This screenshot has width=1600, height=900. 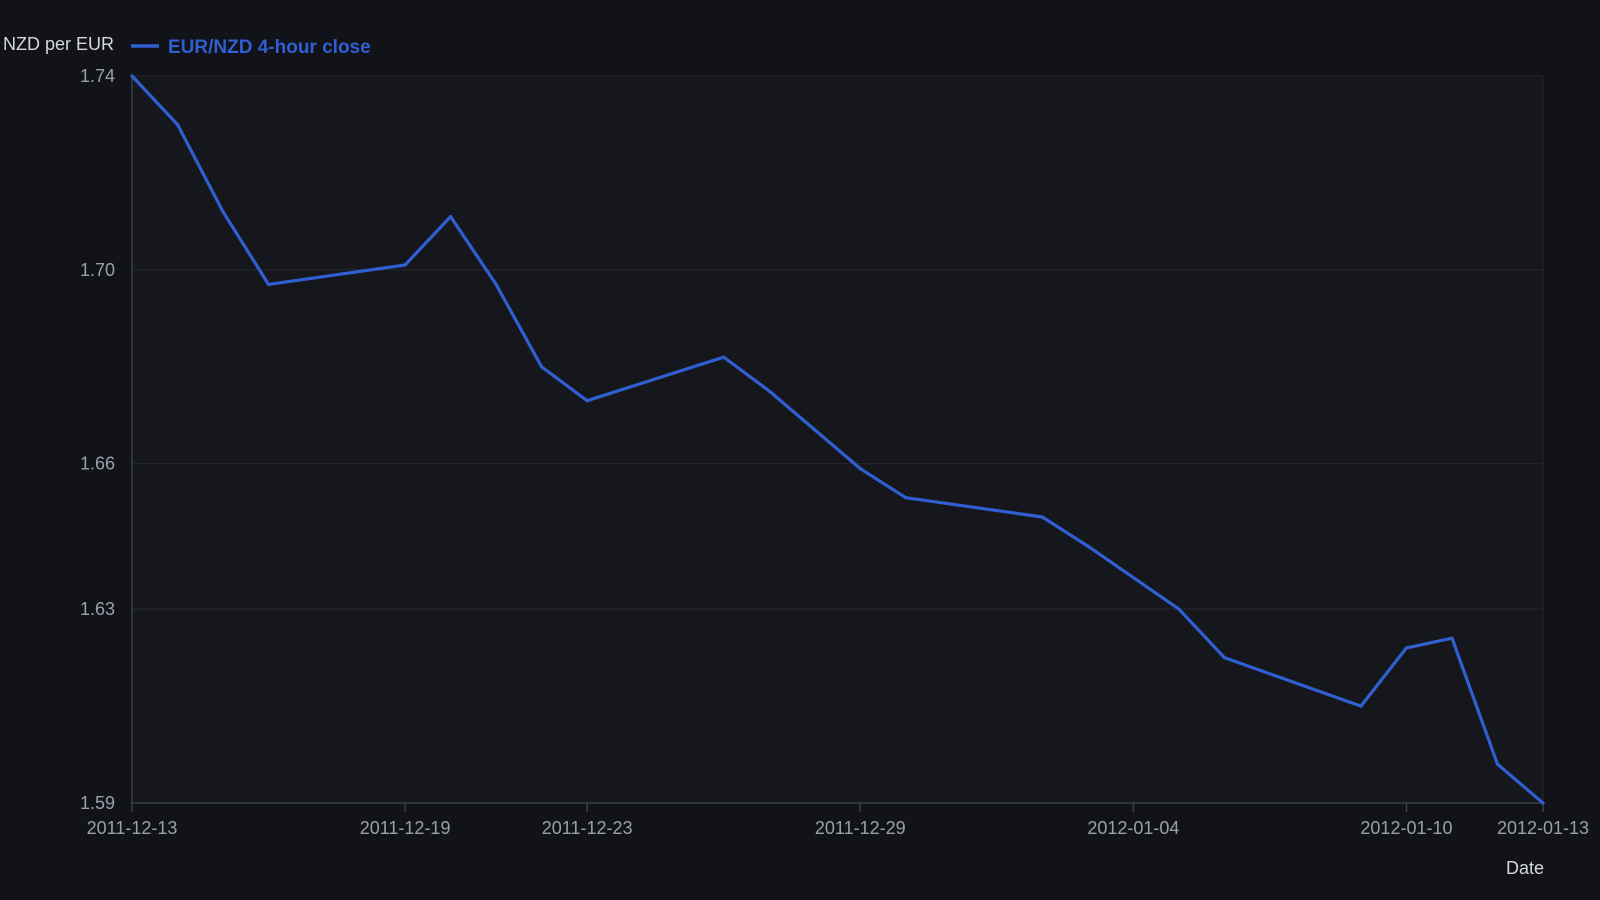 What do you see at coordinates (1133, 828) in the screenshot?
I see `x-tick-label: 2012-01-04` at bounding box center [1133, 828].